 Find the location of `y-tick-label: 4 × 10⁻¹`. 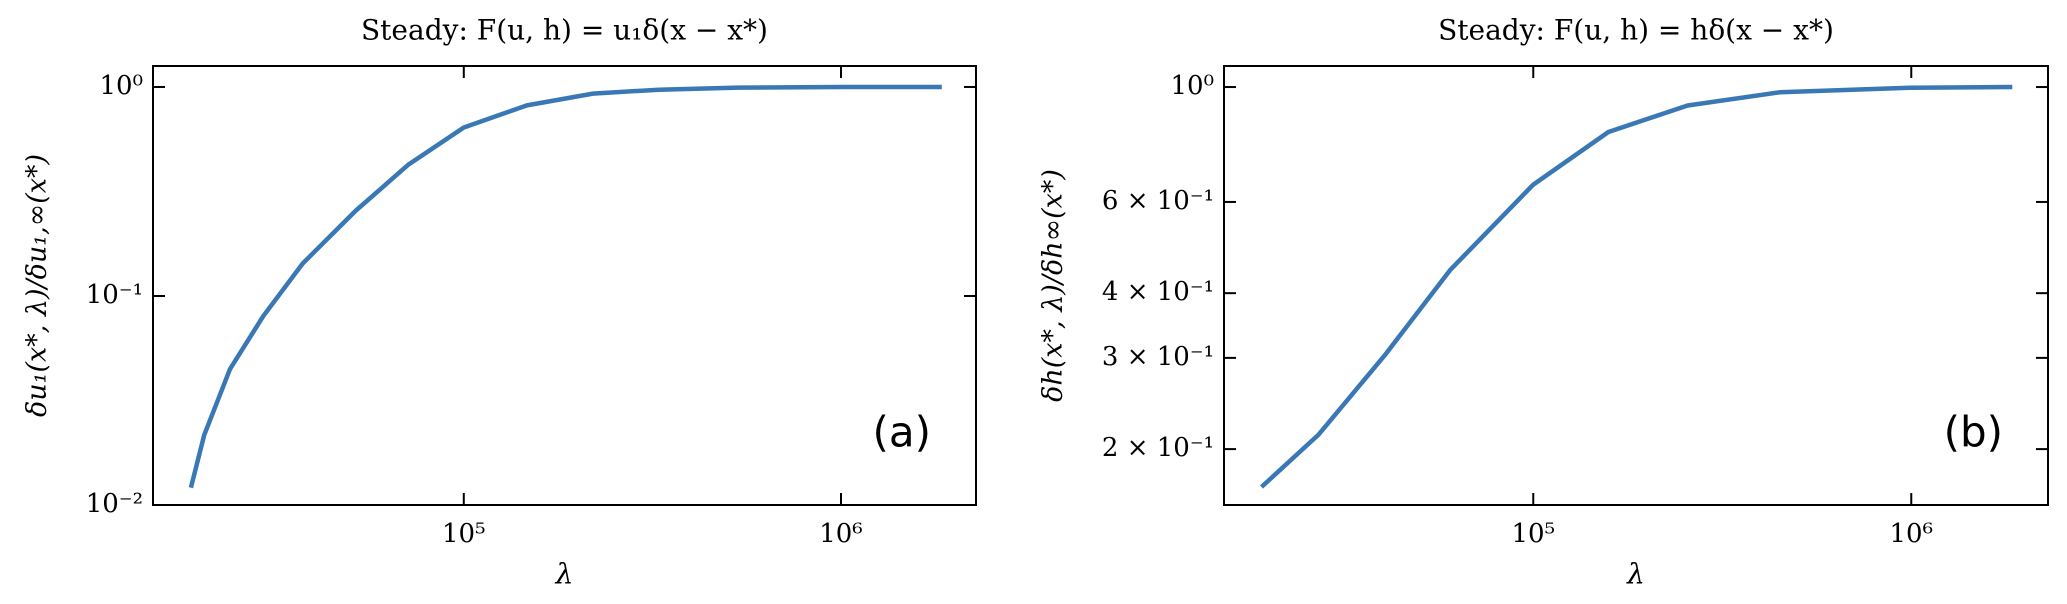

y-tick-label: 4 × 10⁻¹ is located at coordinates (1158, 292).